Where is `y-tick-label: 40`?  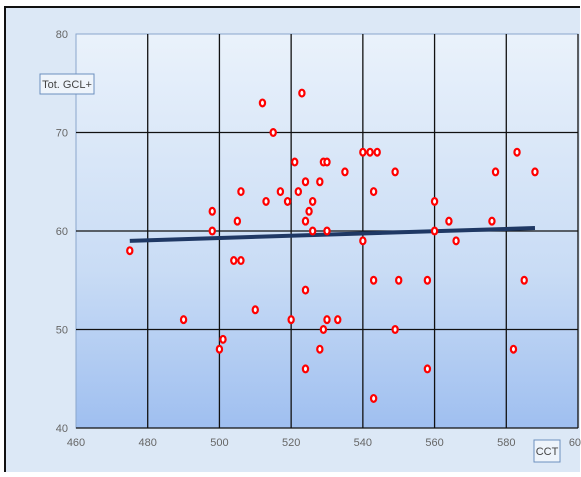
y-tick-label: 40 is located at coordinates (62, 429).